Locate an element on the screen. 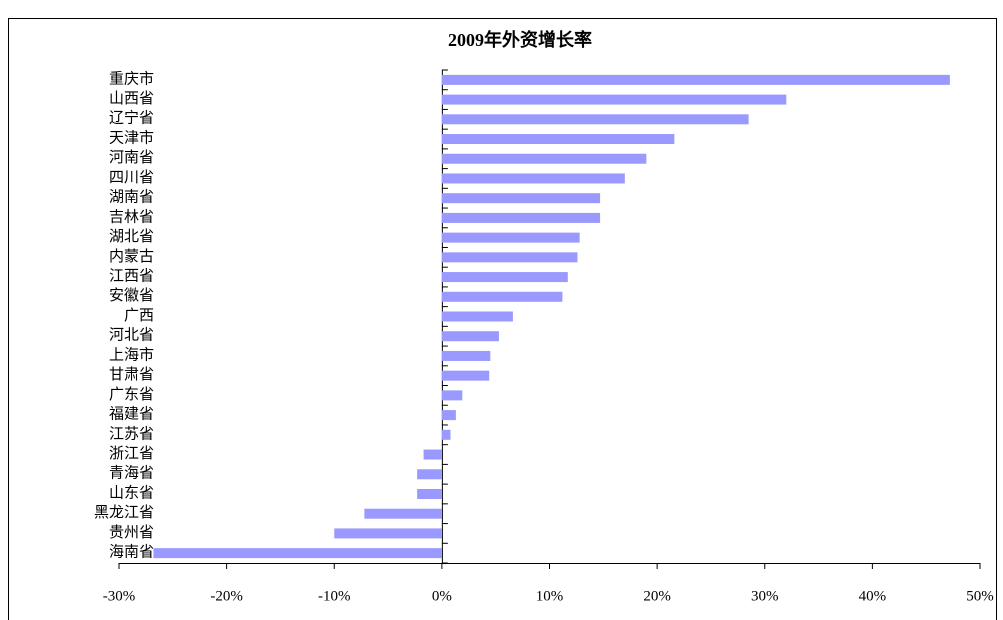 The width and height of the screenshot is (1003, 620). y-tick-label: 黑龙江省 is located at coordinates (124, 512).